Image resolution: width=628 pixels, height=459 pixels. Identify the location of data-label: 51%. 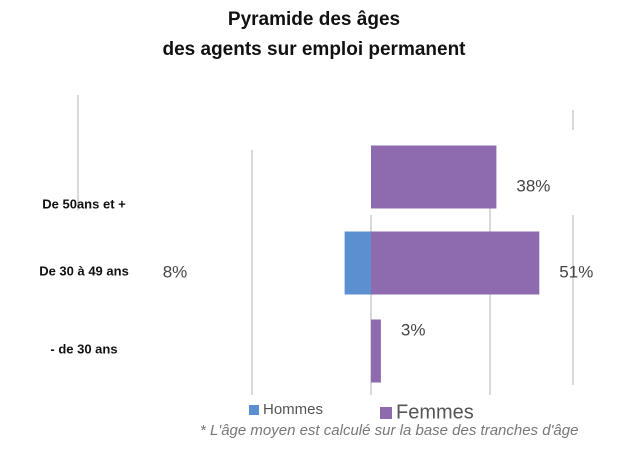
(576, 271).